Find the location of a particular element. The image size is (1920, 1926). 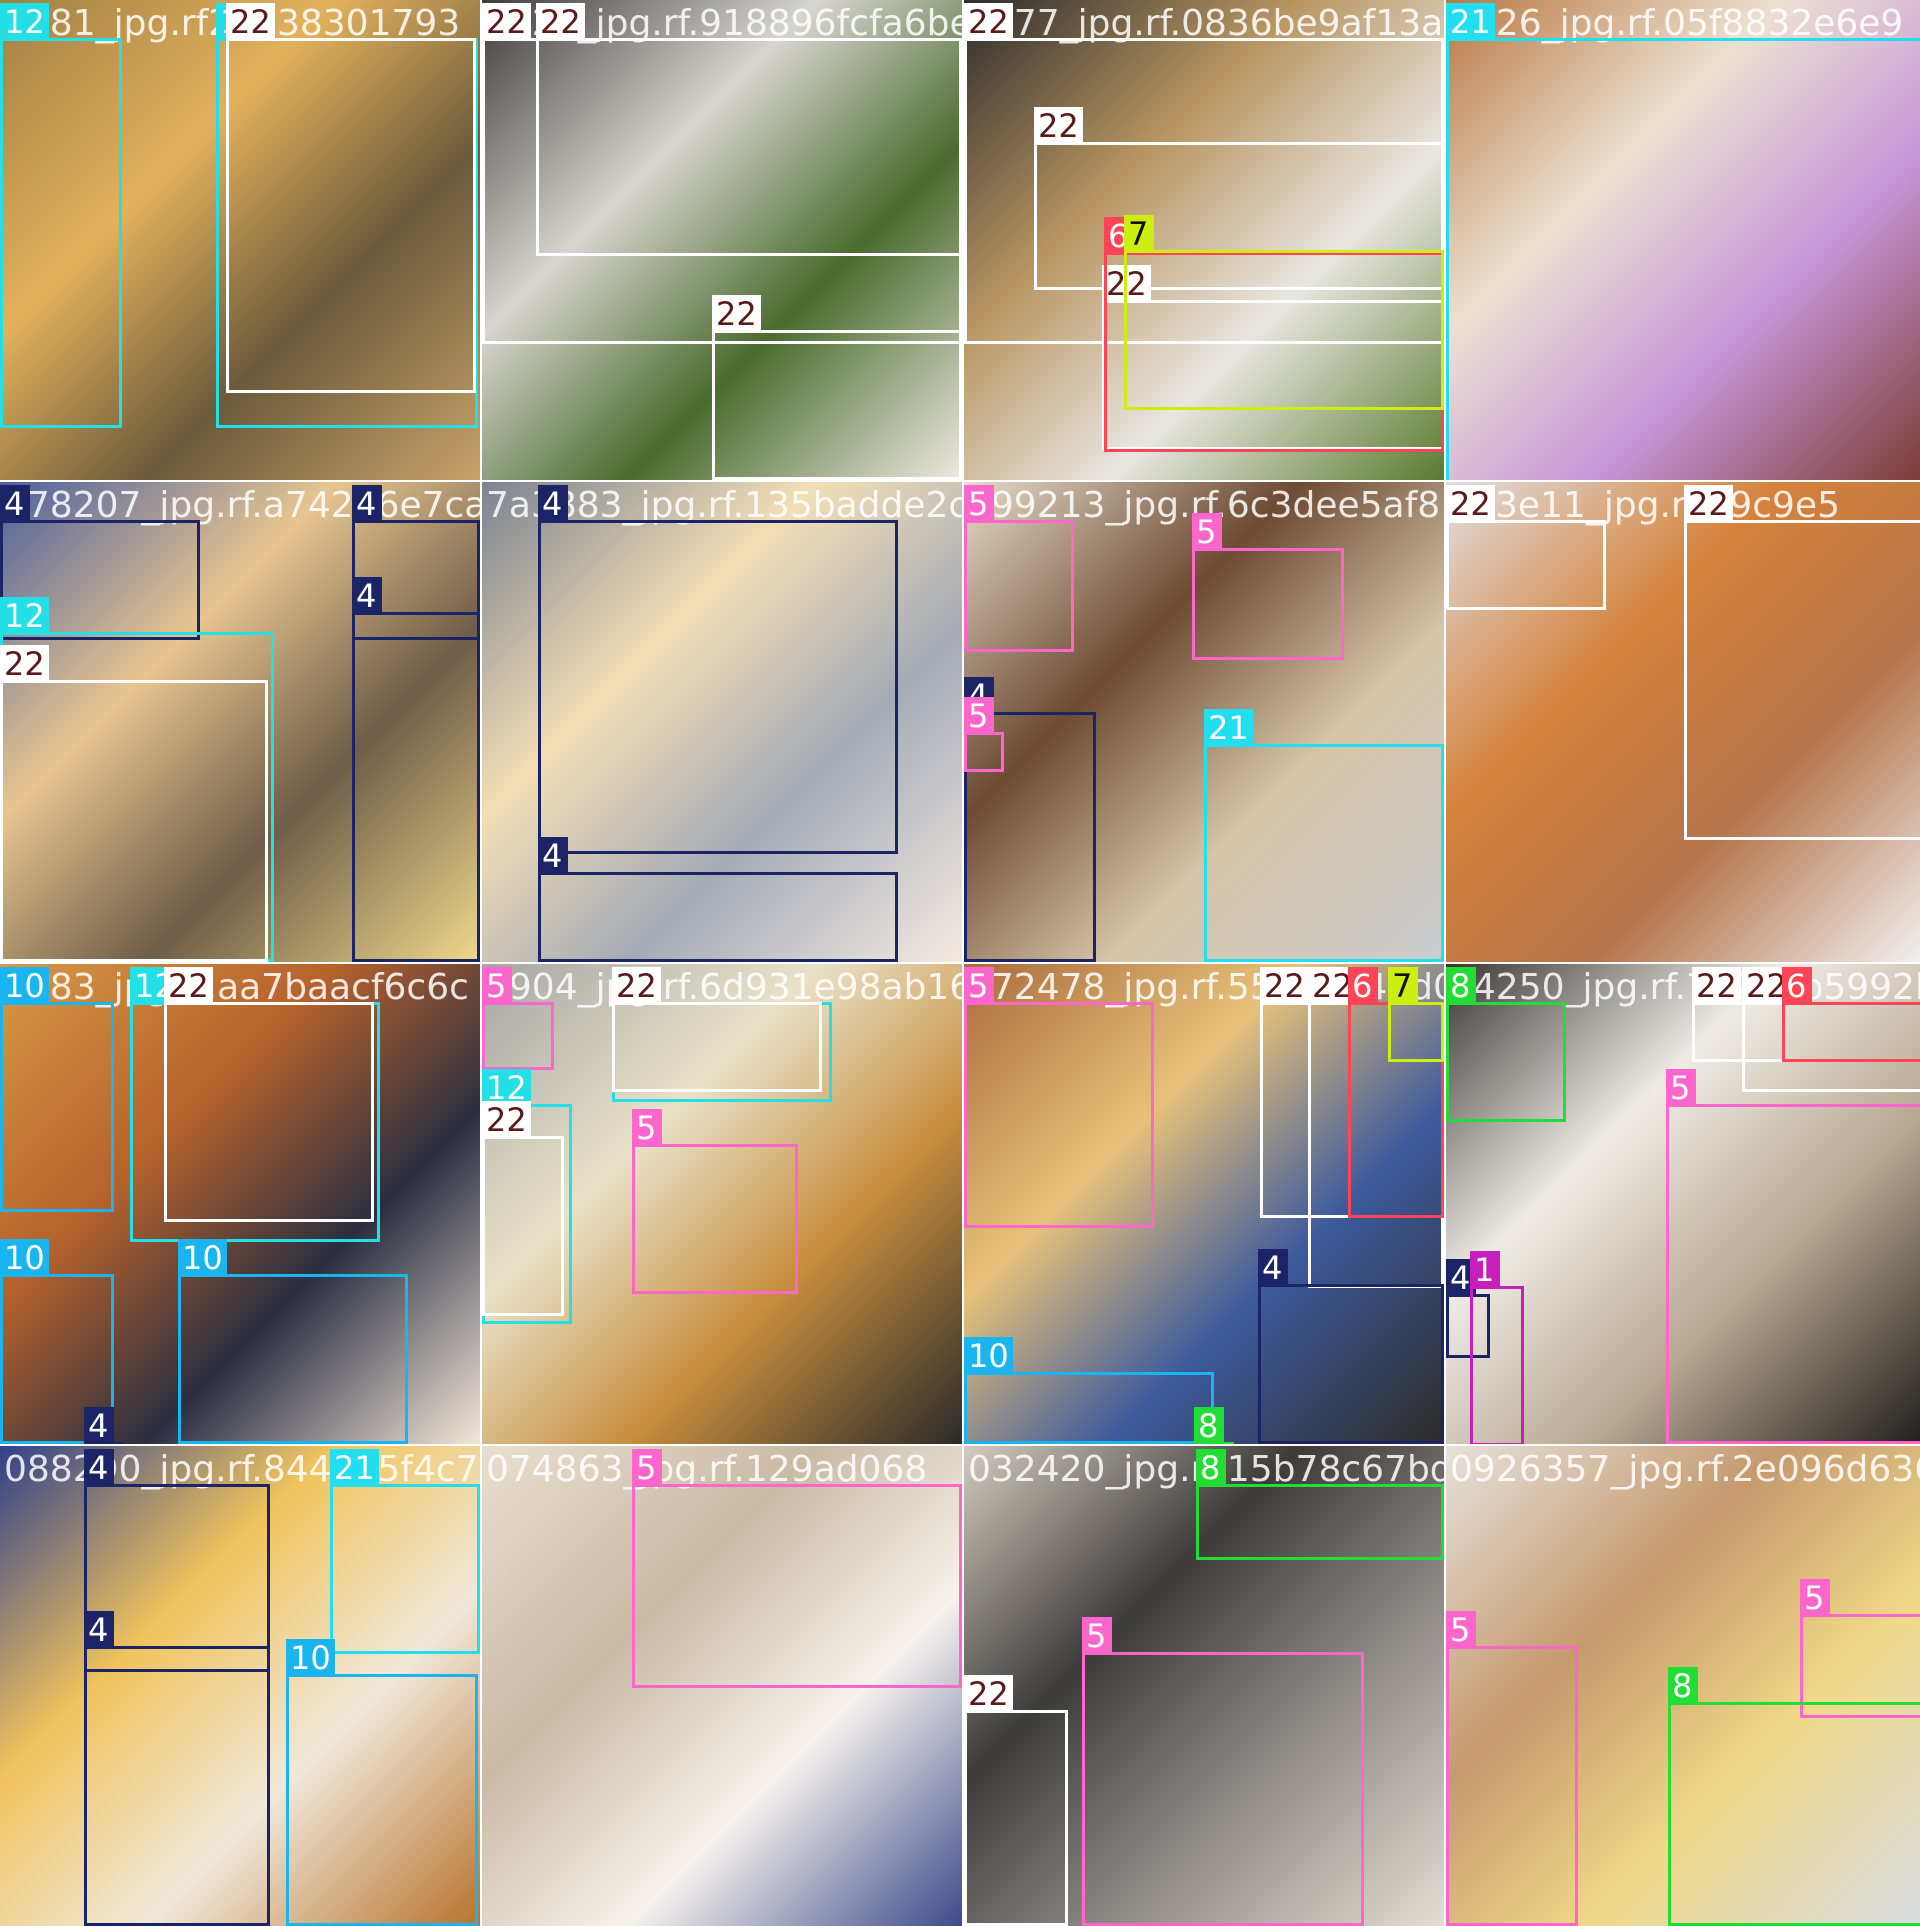

bounding-box-class-12: 12 is located at coordinates (61, 233).